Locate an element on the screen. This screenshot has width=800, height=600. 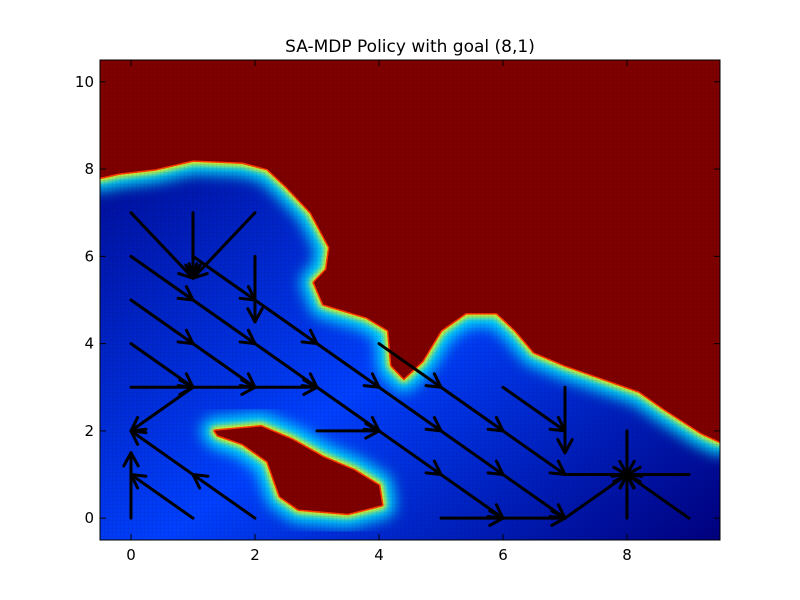
x-tick-label: 6 is located at coordinates (503, 555).